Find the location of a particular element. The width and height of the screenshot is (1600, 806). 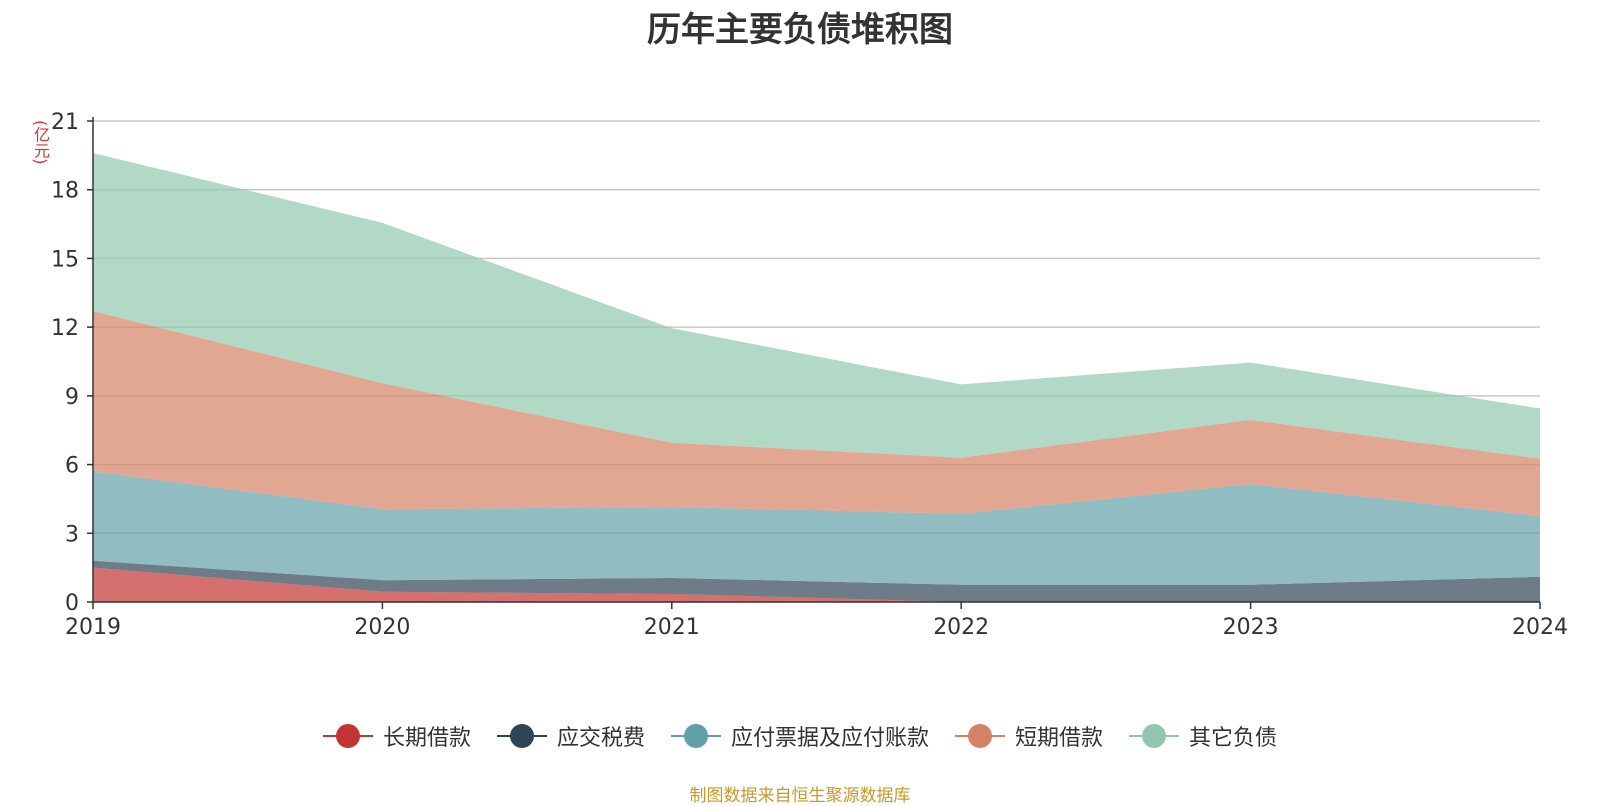

y-tick-label: 12 is located at coordinates (65, 328).